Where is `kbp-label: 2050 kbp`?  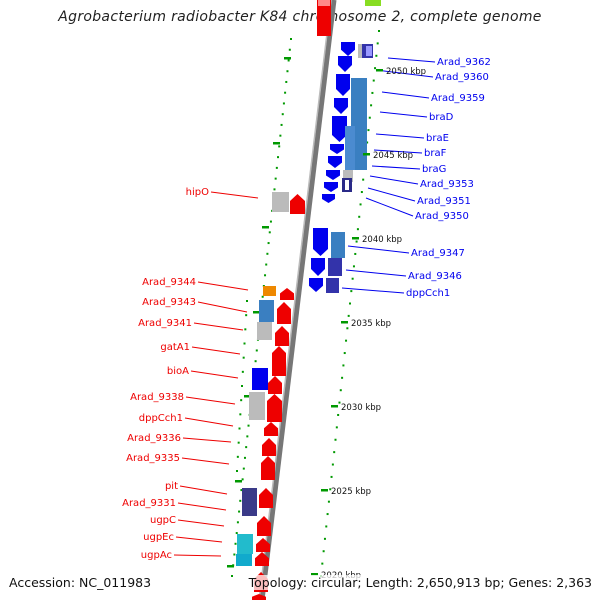
kbp-label: 2050 kbp is located at coordinates (406, 72).